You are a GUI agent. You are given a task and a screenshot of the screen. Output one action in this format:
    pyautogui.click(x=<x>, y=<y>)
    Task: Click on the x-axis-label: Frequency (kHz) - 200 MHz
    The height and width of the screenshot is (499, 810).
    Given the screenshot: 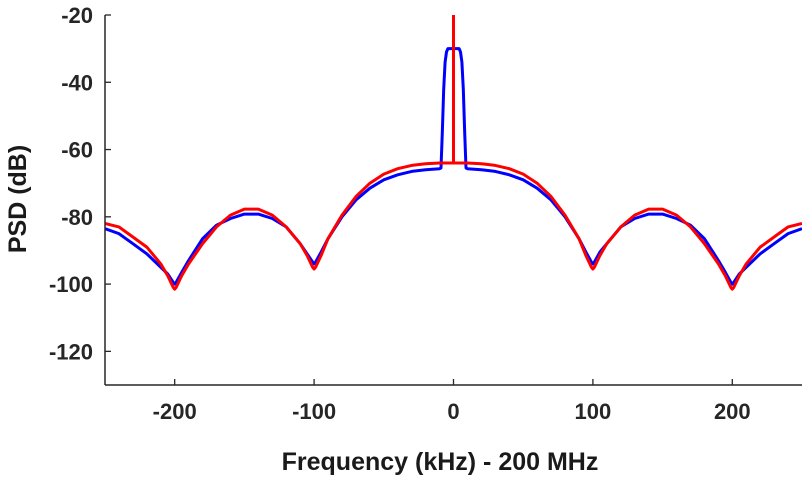 What is the action you would take?
    pyautogui.click(x=440, y=462)
    